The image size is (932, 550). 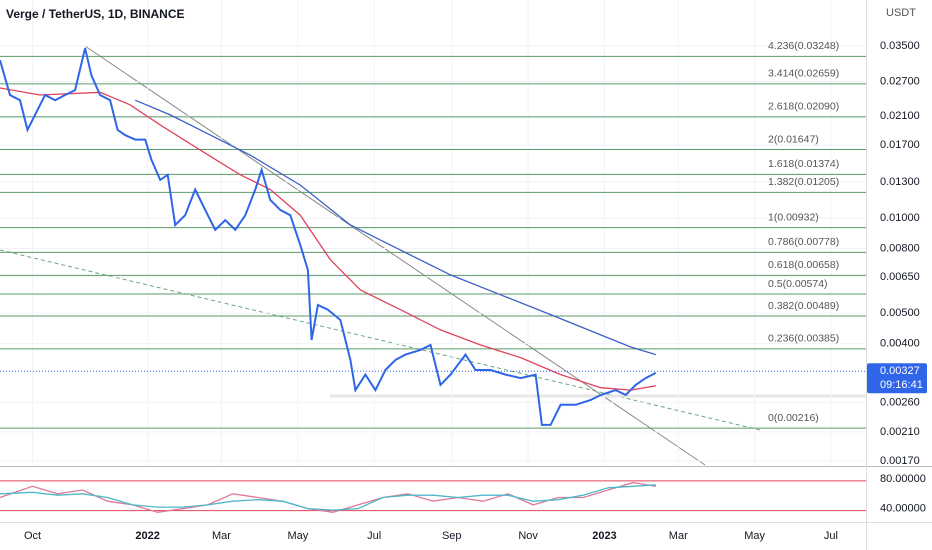 What do you see at coordinates (901, 13) in the screenshot?
I see `y-axis-label: USDT` at bounding box center [901, 13].